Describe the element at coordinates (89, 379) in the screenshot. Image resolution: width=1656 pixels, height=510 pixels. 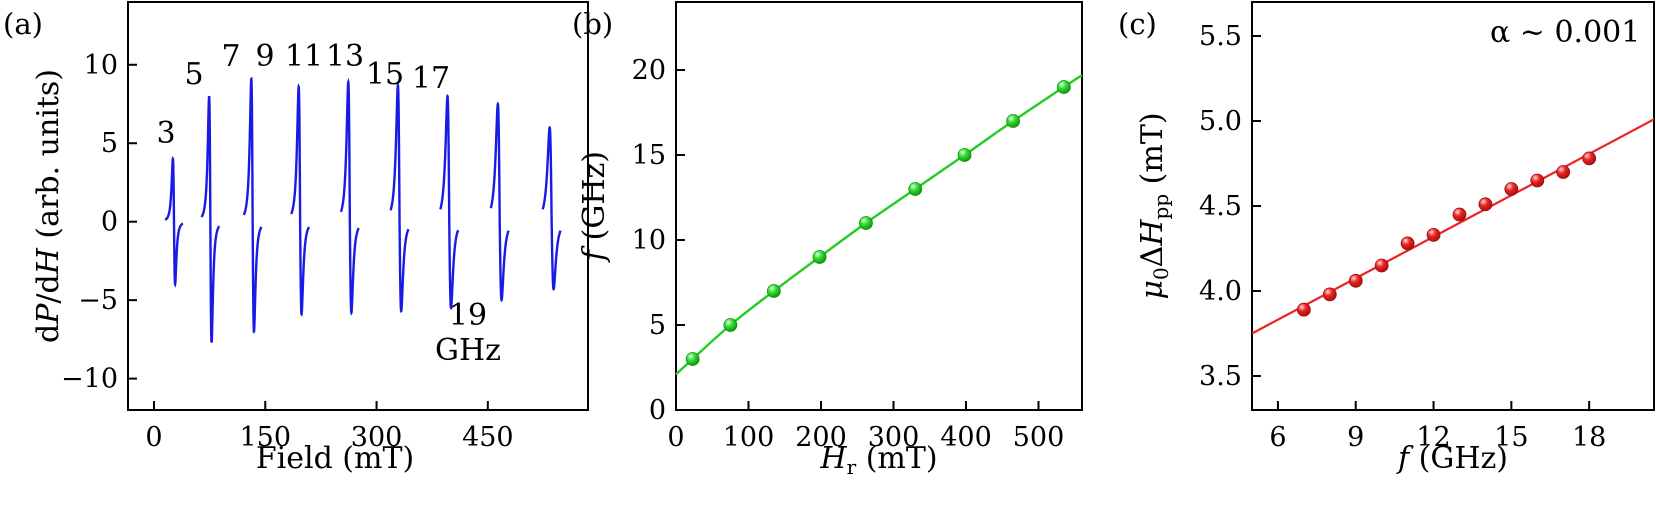
I see `chart-a-ytick-label: −10` at that location.